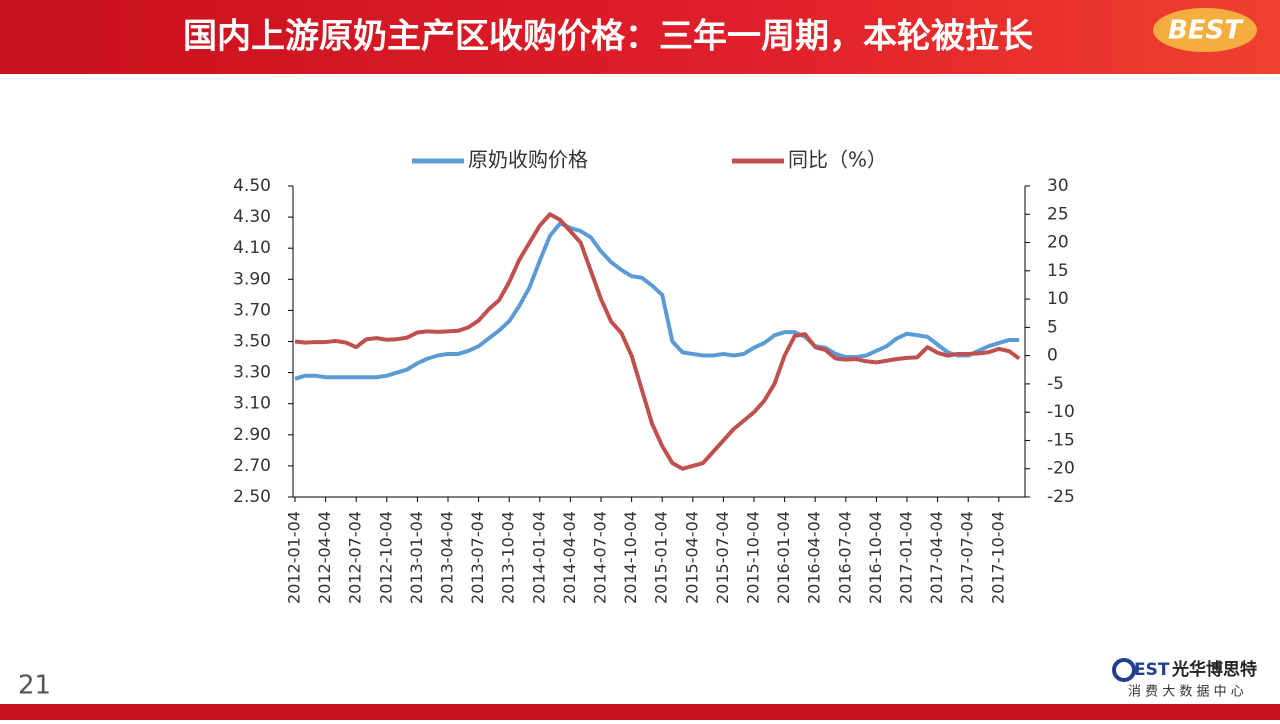 This screenshot has width=1280, height=724. What do you see at coordinates (34, 686) in the screenshot?
I see `page-number: 21` at bounding box center [34, 686].